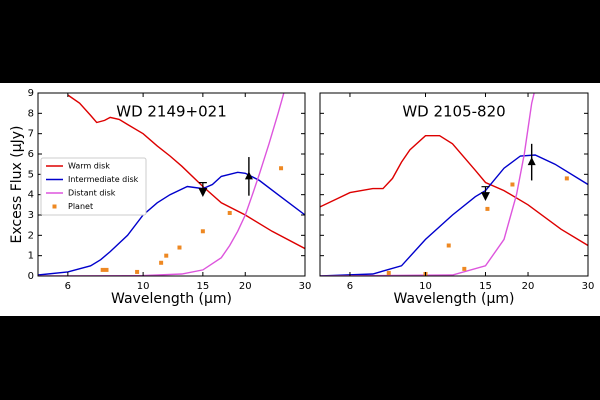 This screenshot has height=400, width=600. What do you see at coordinates (453, 112) in the screenshot?
I see `panel-title: WD 2105-820` at bounding box center [453, 112].